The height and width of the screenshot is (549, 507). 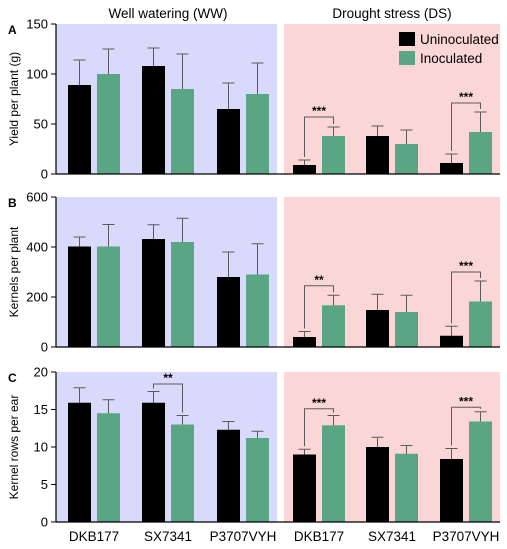 What do you see at coordinates (41, 447) in the screenshot?
I see `y-tick-label: 10` at bounding box center [41, 447].